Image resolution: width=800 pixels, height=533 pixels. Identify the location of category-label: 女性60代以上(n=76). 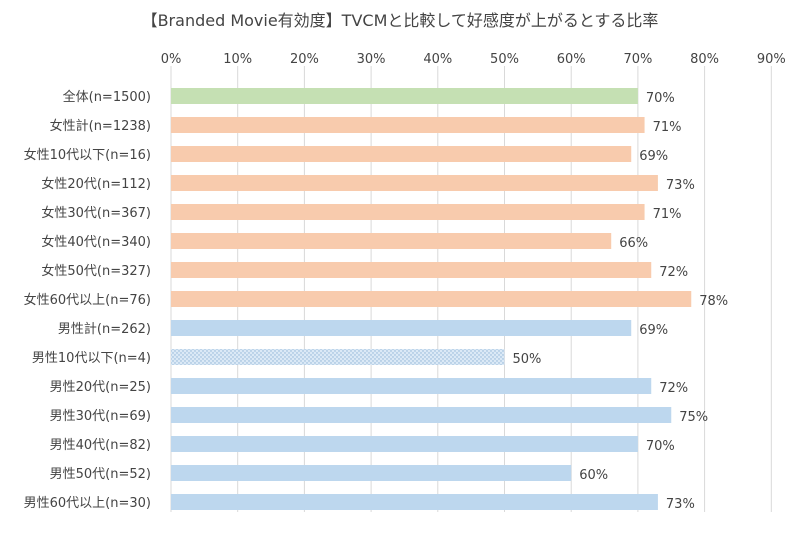
(87, 300).